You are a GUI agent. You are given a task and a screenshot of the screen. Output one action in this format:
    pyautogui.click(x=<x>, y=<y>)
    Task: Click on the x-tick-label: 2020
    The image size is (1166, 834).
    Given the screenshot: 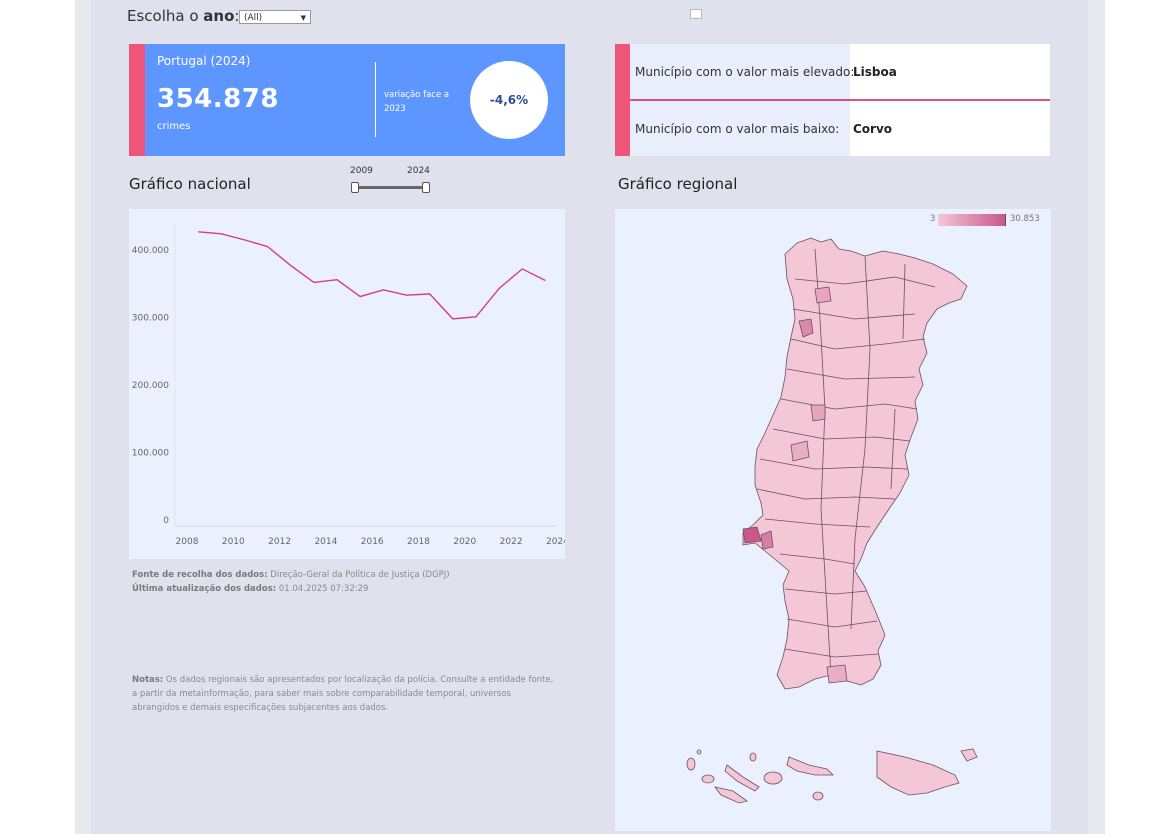 What is the action you would take?
    pyautogui.click(x=464, y=542)
    